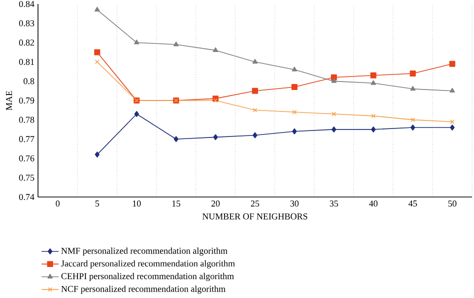 This screenshot has width=474, height=298. I want to click on y-tick-label: 0.83, so click(26, 23).